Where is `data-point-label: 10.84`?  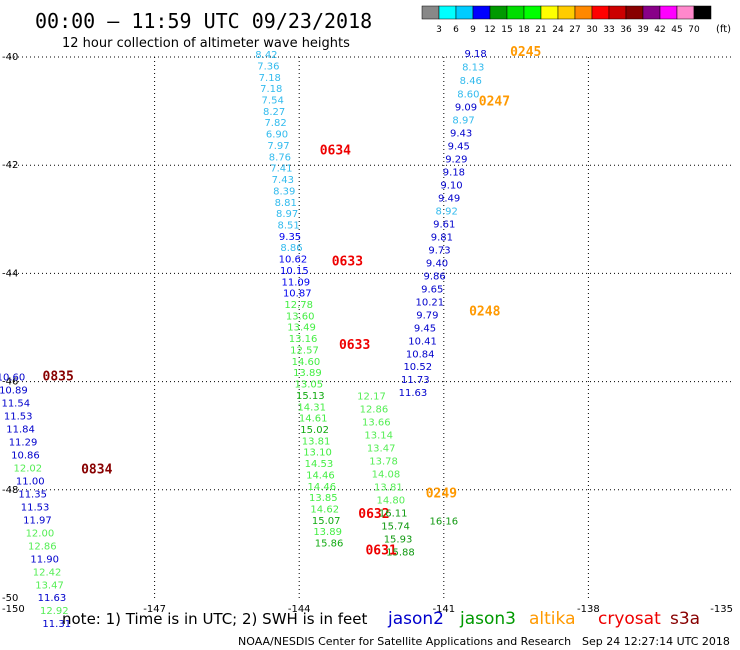
data-point-label: 10.84 is located at coordinates (420, 354).